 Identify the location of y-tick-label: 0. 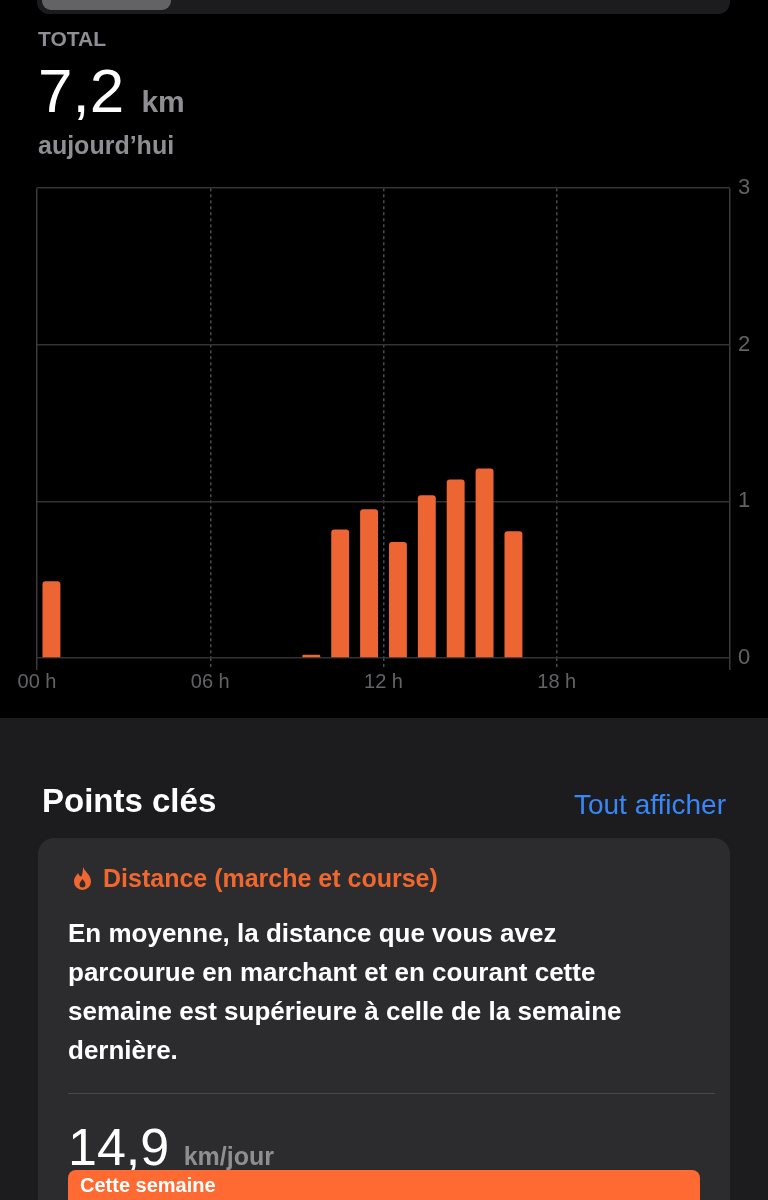
(744, 657).